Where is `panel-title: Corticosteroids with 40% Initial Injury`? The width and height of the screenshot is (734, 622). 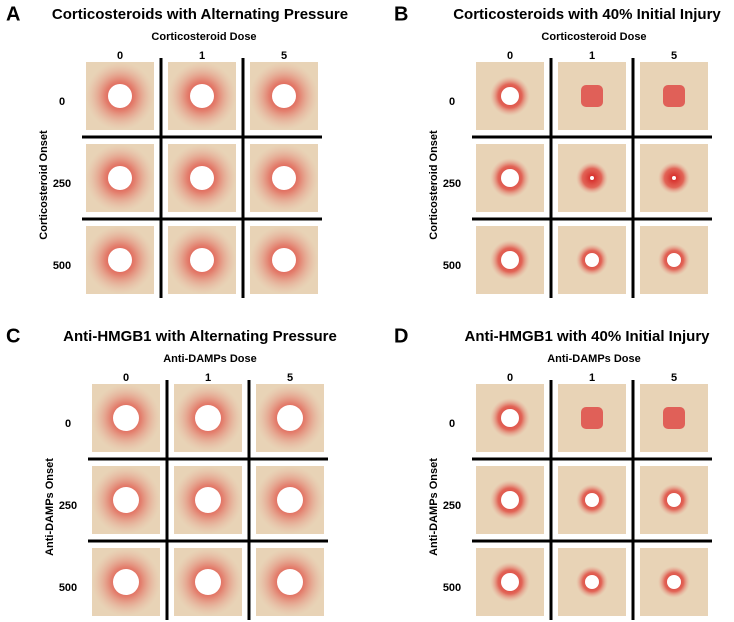 panel-title: Corticosteroids with 40% Initial Injury is located at coordinates (587, 14).